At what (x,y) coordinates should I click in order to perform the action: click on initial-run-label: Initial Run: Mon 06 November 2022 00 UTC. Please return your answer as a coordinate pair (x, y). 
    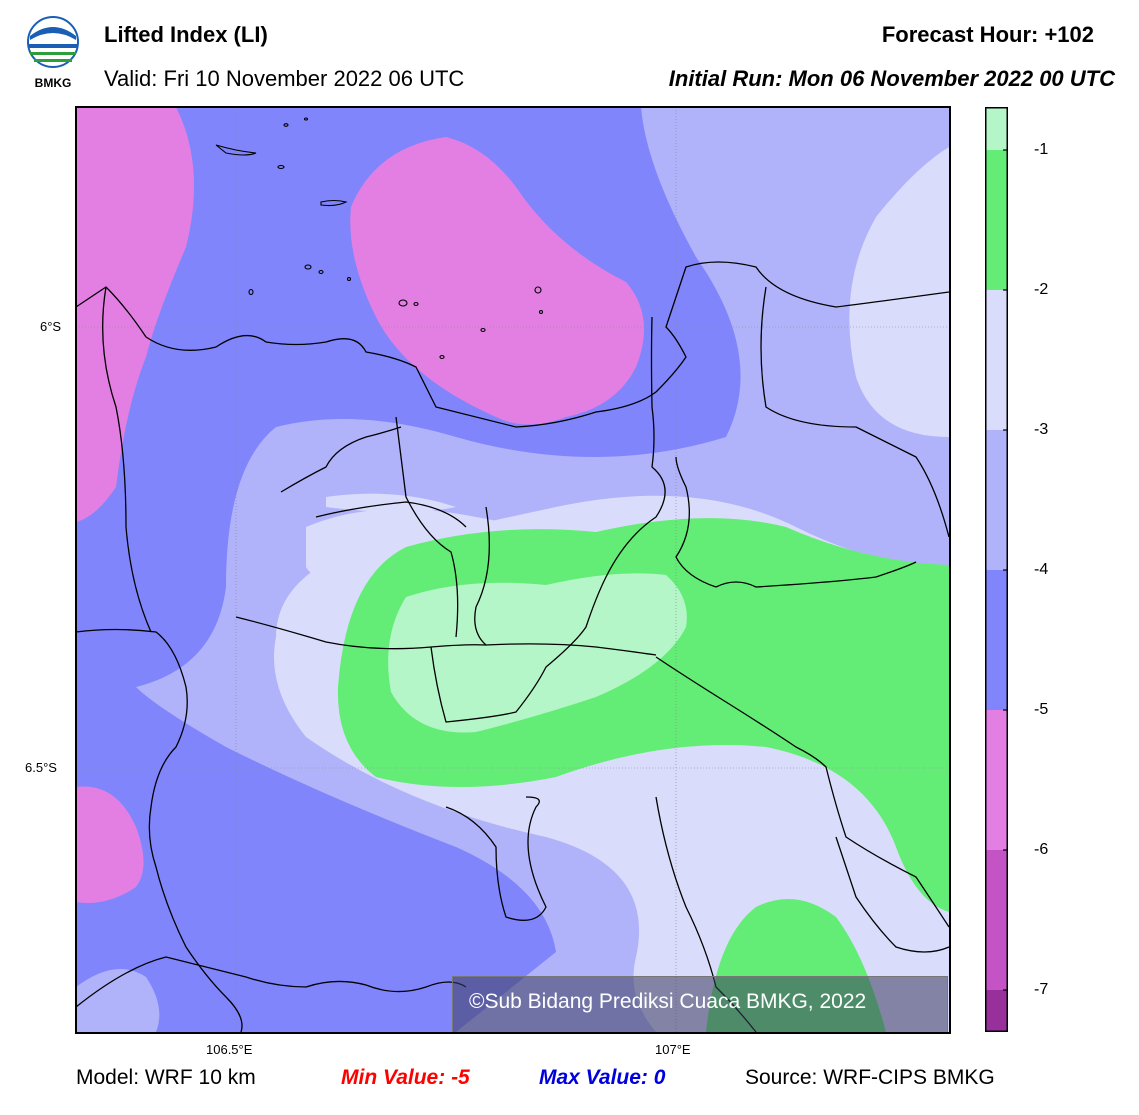
    Looking at the image, I should click on (891, 78).